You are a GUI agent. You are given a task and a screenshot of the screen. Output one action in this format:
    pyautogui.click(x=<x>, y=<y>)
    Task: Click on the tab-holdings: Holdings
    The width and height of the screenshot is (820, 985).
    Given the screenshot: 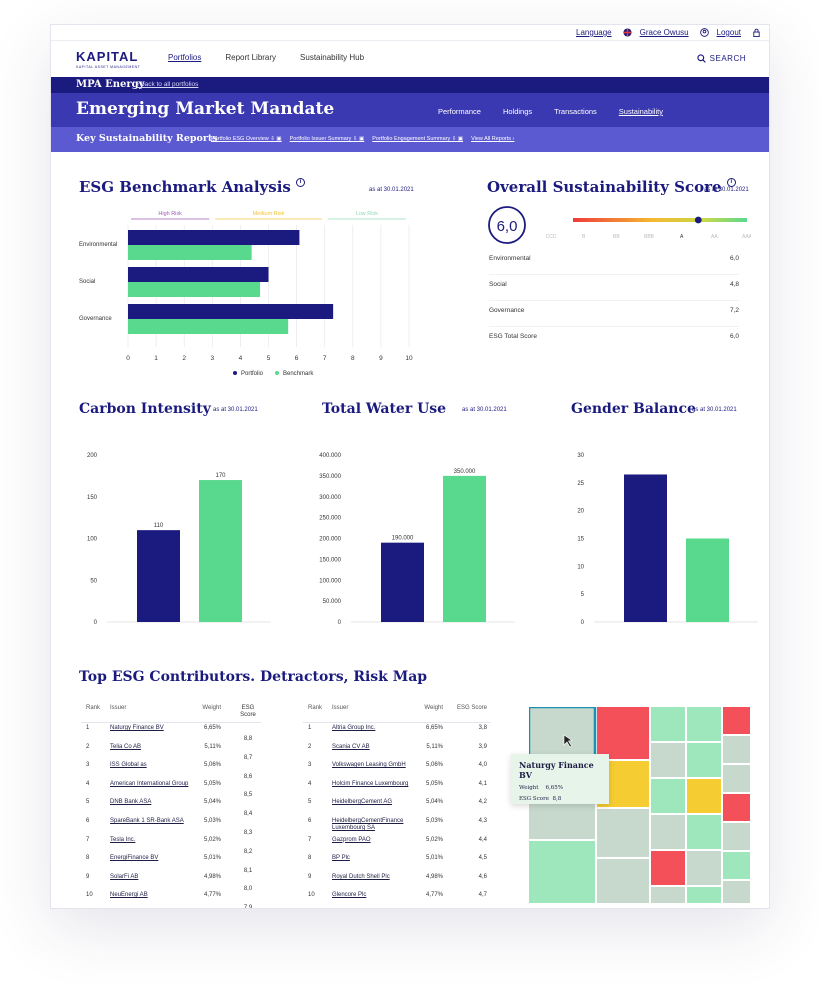 What is the action you would take?
    pyautogui.click(x=517, y=111)
    